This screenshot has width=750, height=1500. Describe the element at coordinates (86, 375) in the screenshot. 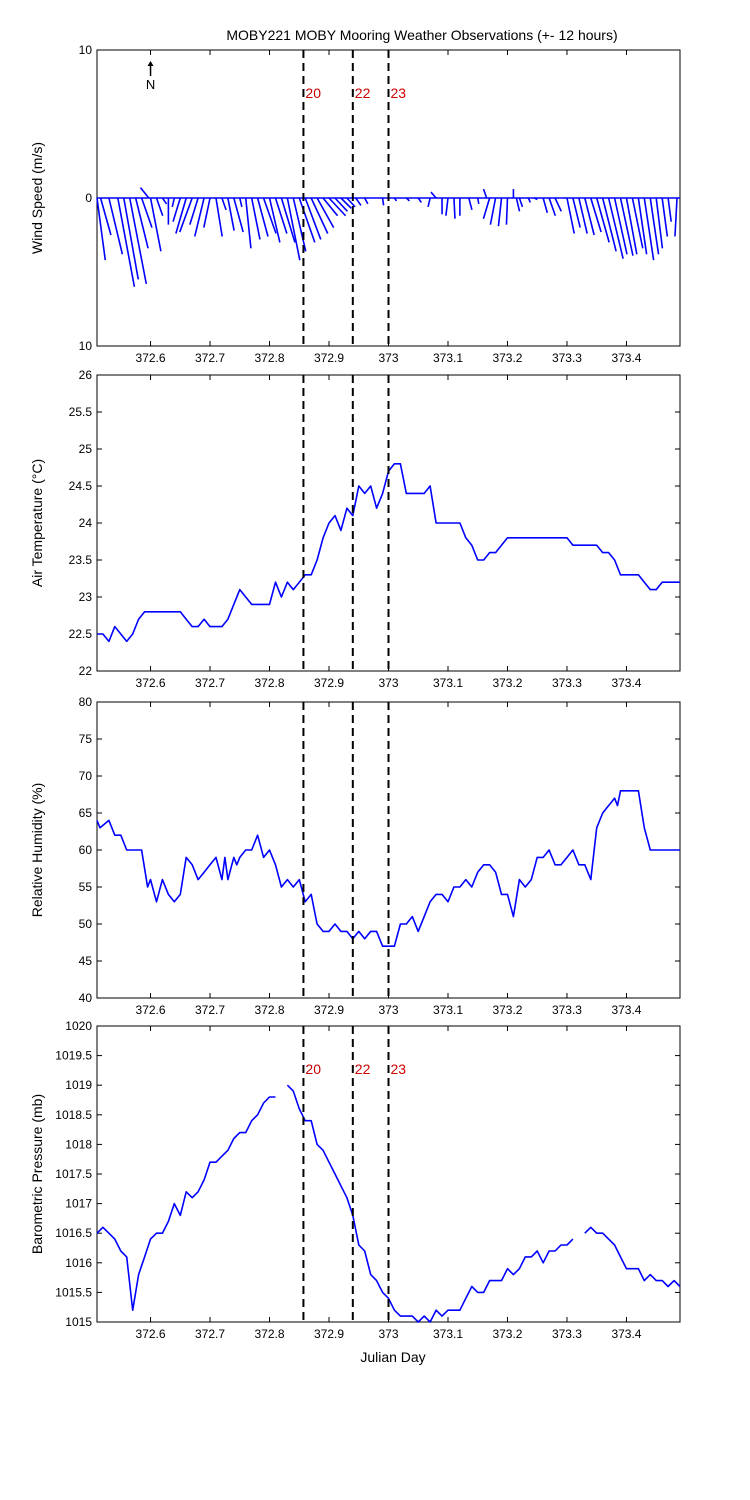

I see `y-tick-label: 26` at that location.